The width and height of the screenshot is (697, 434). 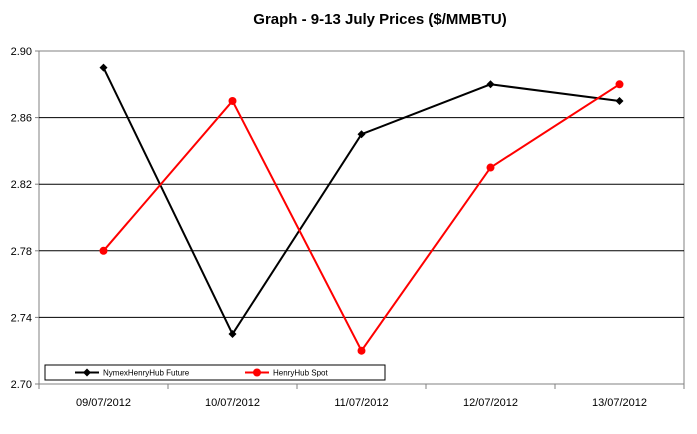 I want to click on chart-title: Graph - 9-13 July Prices ($/MMBTU), so click(x=379, y=19).